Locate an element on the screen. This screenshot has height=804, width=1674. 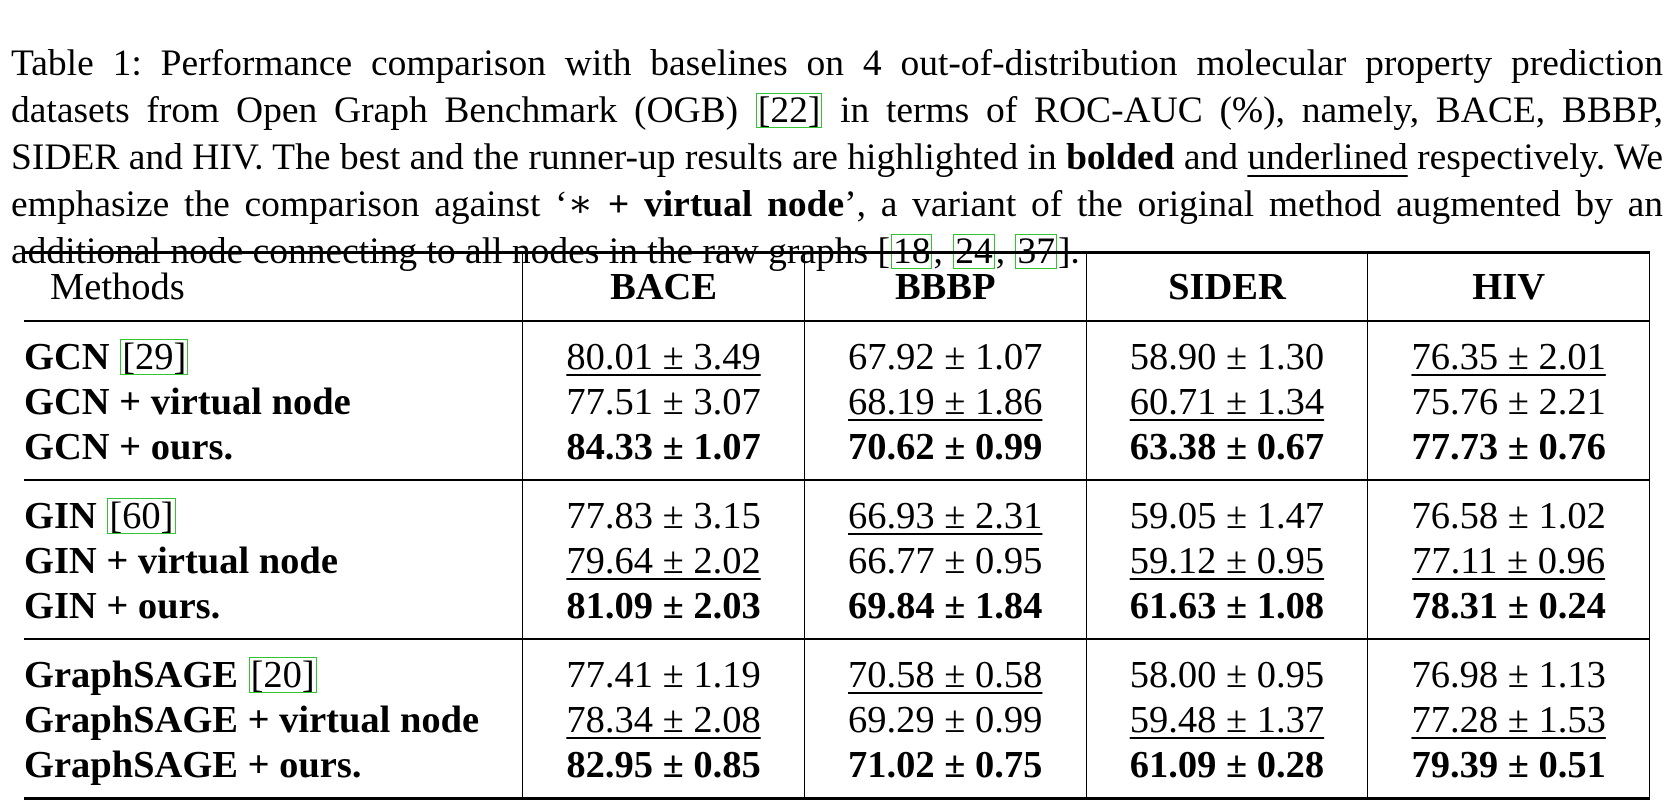
citation-link: [22] is located at coordinates (789, 110).